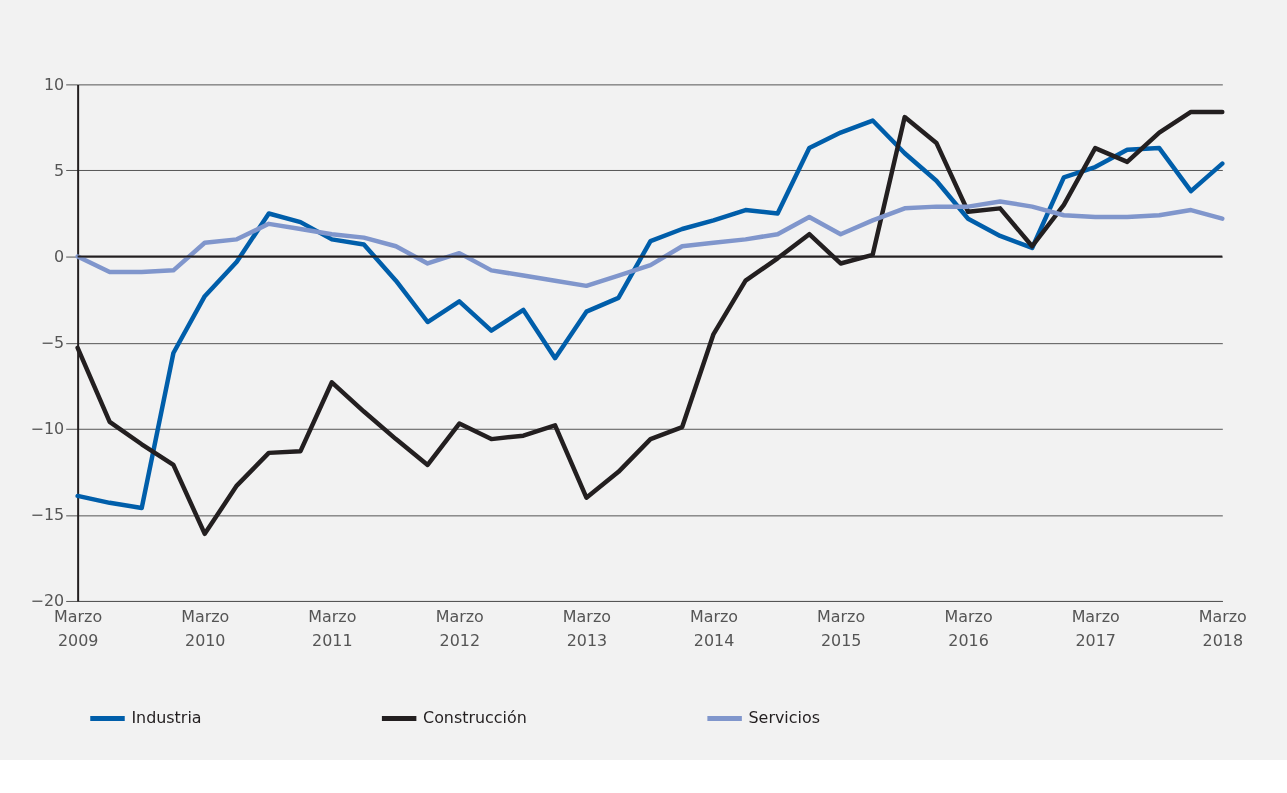 The image size is (1287, 793). What do you see at coordinates (1095, 629) in the screenshot?
I see `x-tick-label: Marzo 2017` at bounding box center [1095, 629].